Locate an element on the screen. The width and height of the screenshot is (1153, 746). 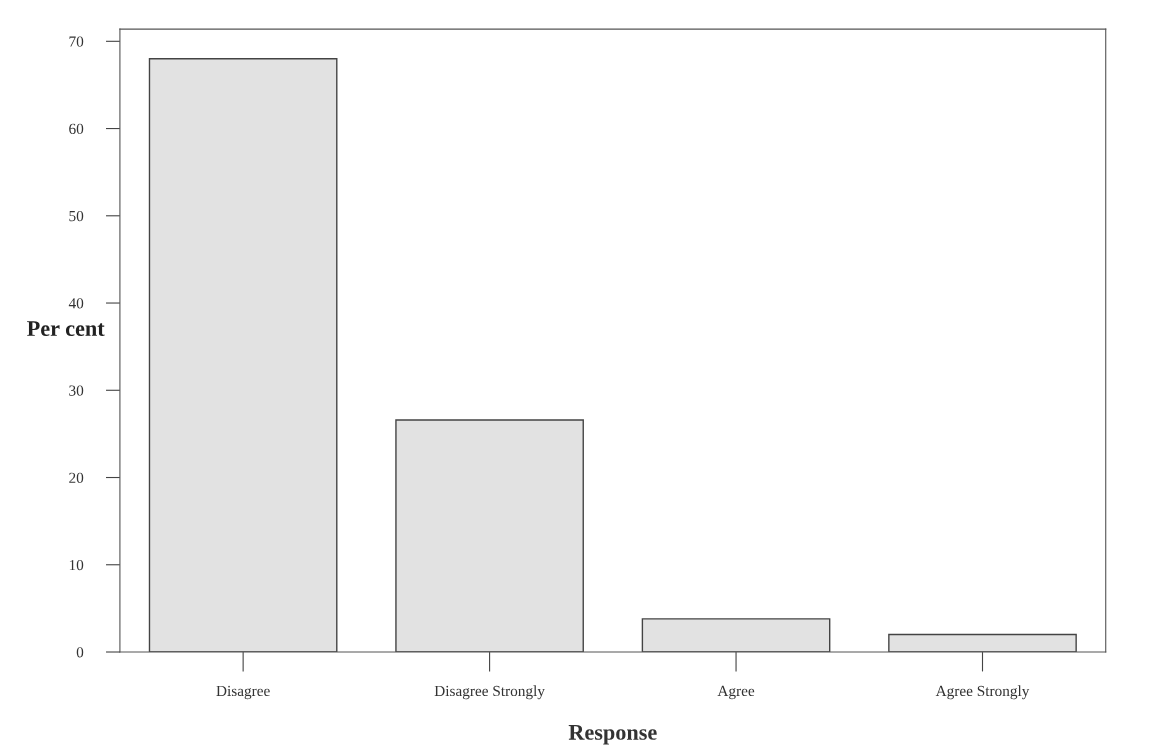
y-tick-label: 10 is located at coordinates (76, 565).